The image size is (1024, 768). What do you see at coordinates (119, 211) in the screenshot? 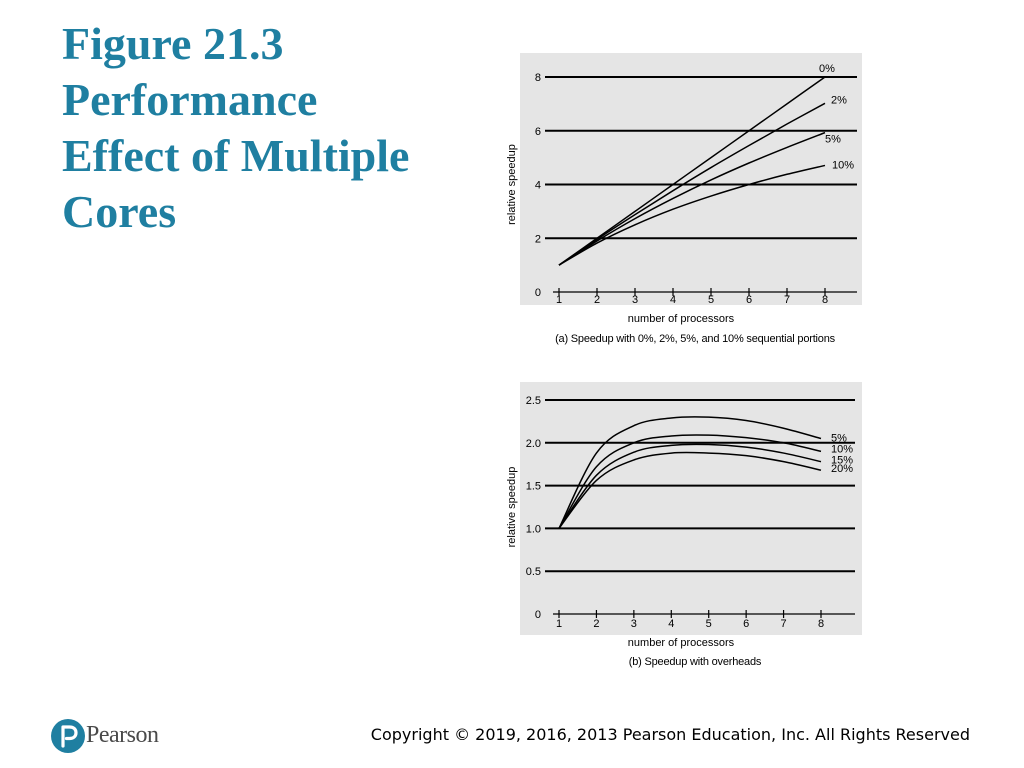
I see `title-line: Cores` at bounding box center [119, 211].